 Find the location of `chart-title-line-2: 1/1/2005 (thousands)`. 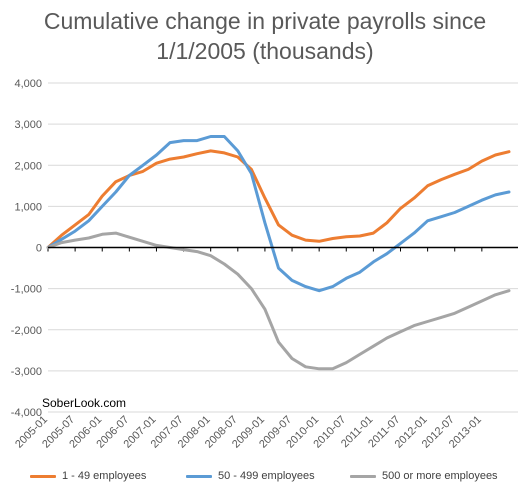

chart-title-line-2: 1/1/2005 (thousands) is located at coordinates (265, 51).